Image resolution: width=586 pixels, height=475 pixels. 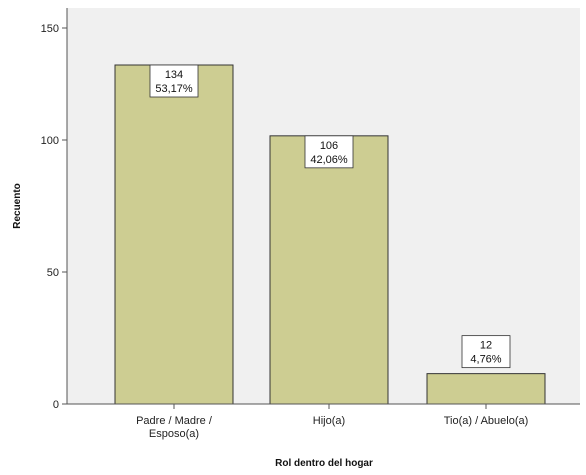 What do you see at coordinates (329, 146) in the screenshot?
I see `data-label-count: 106` at bounding box center [329, 146].